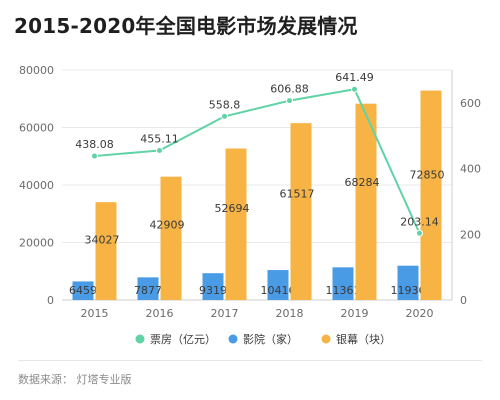  I want to click on bar-cinema-label: 9319, so click(213, 290).